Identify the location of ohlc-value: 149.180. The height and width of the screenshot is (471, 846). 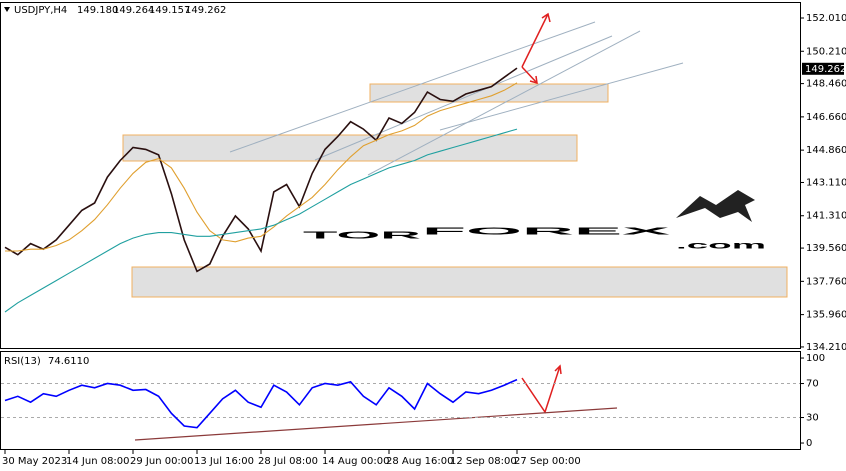
(97, 10).